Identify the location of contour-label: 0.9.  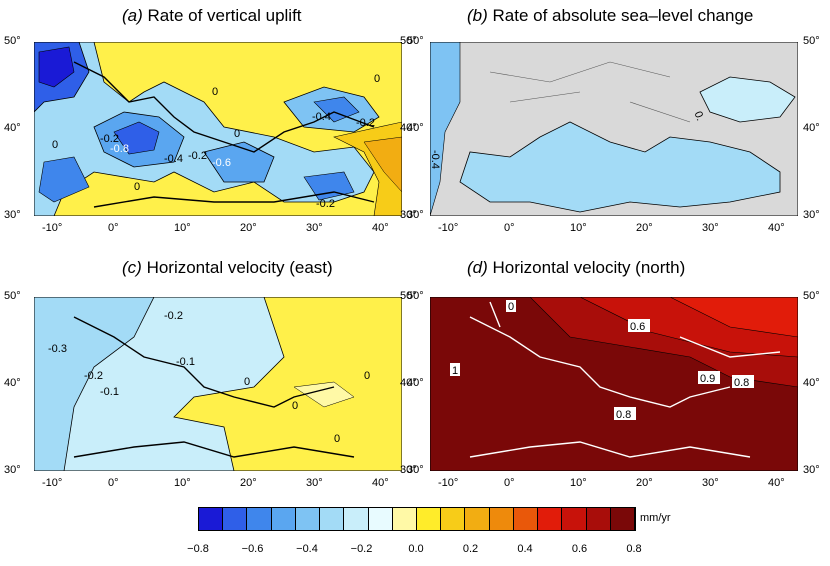
(707, 379).